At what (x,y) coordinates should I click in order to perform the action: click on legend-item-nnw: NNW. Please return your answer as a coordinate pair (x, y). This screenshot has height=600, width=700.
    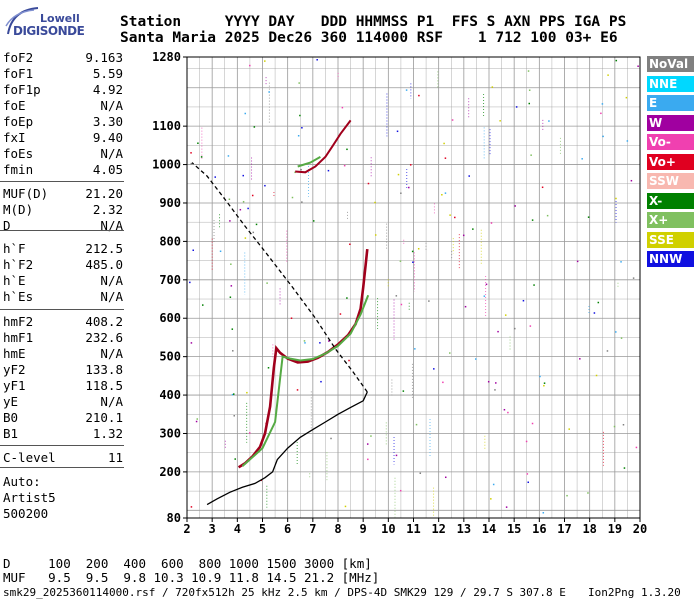
    Looking at the image, I should click on (670, 259).